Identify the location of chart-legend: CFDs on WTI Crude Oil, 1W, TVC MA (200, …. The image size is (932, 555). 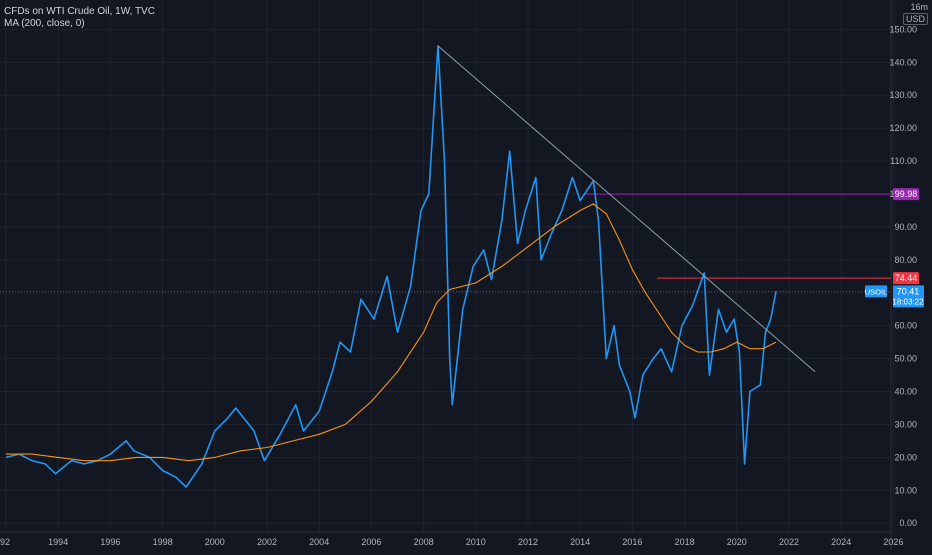
(79, 18).